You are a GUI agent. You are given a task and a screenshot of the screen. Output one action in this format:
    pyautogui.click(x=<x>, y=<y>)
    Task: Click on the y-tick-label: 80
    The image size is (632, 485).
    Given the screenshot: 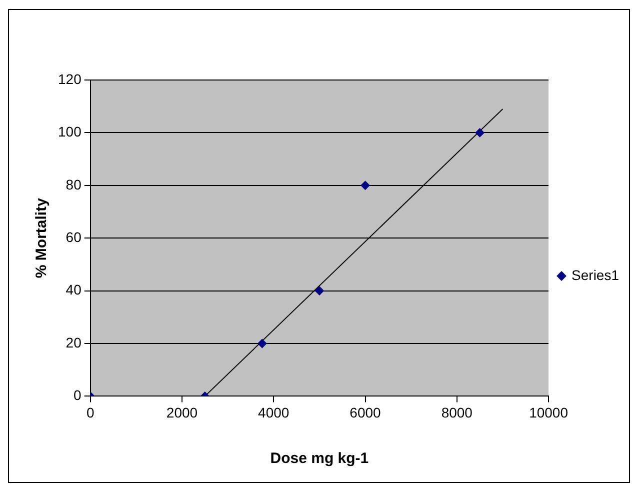 What is the action you would take?
    pyautogui.click(x=74, y=184)
    